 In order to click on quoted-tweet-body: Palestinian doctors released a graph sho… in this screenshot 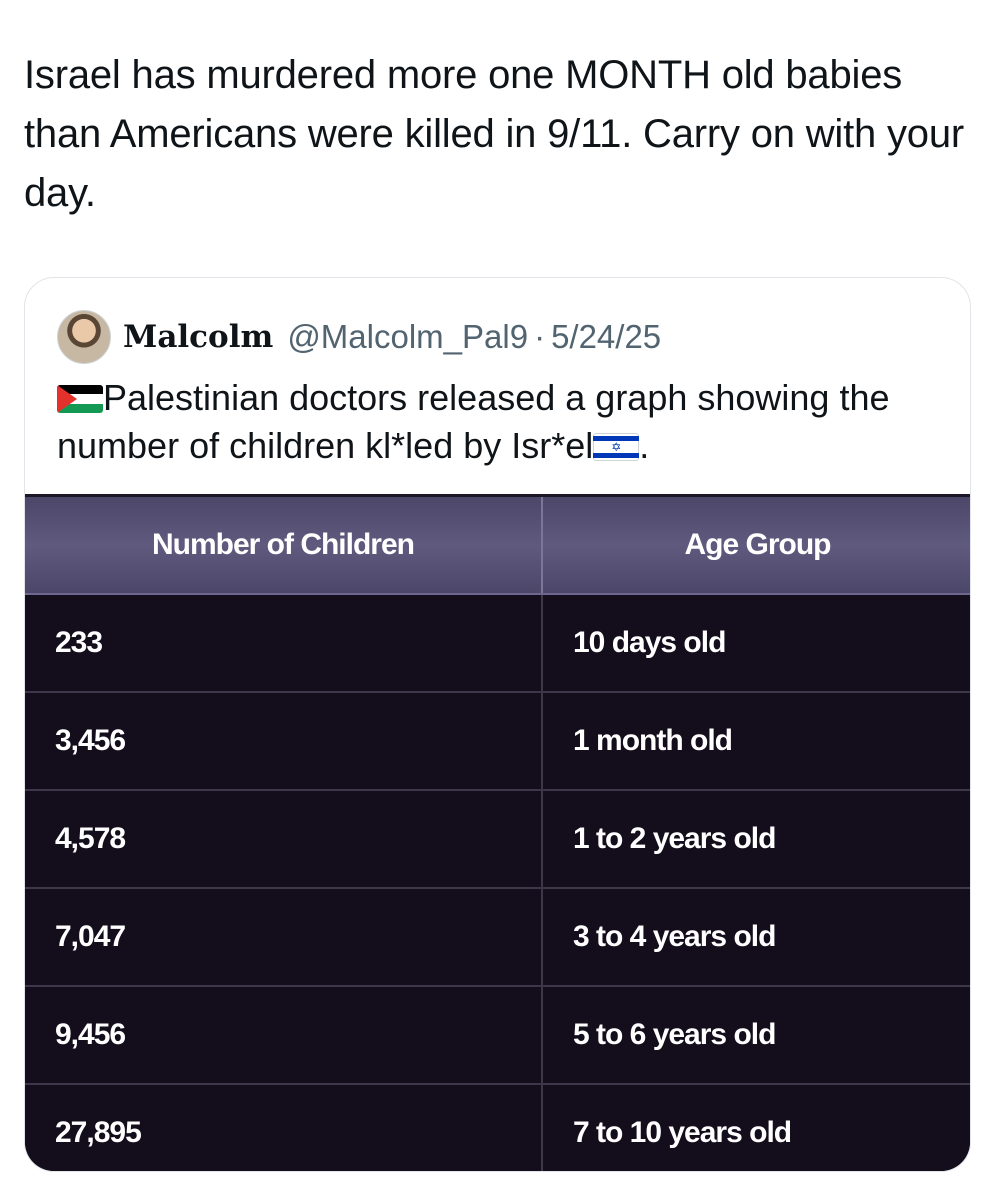, I will do `click(502, 422)`.